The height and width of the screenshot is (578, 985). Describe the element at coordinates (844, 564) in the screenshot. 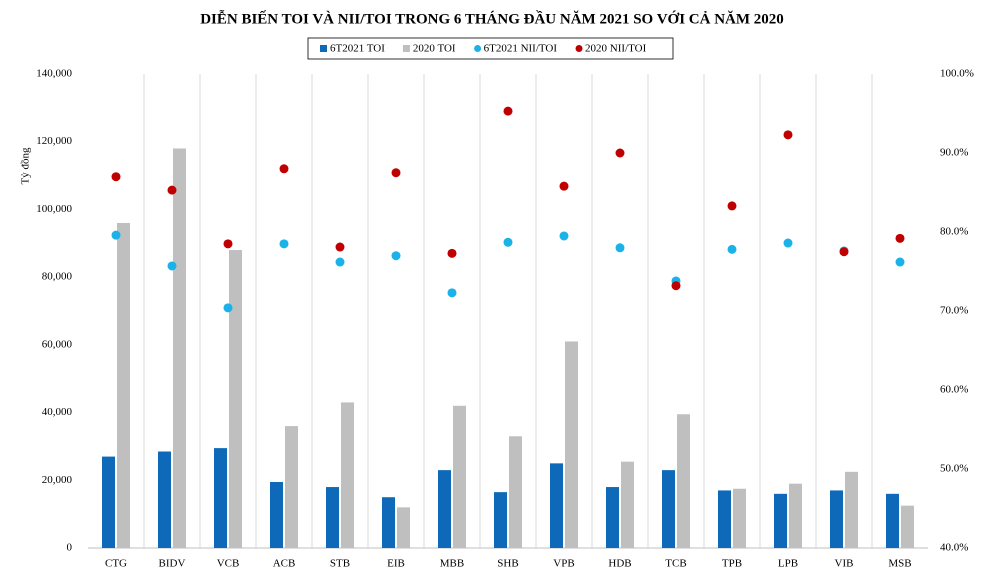

I see `x-tick-label: VIB` at that location.